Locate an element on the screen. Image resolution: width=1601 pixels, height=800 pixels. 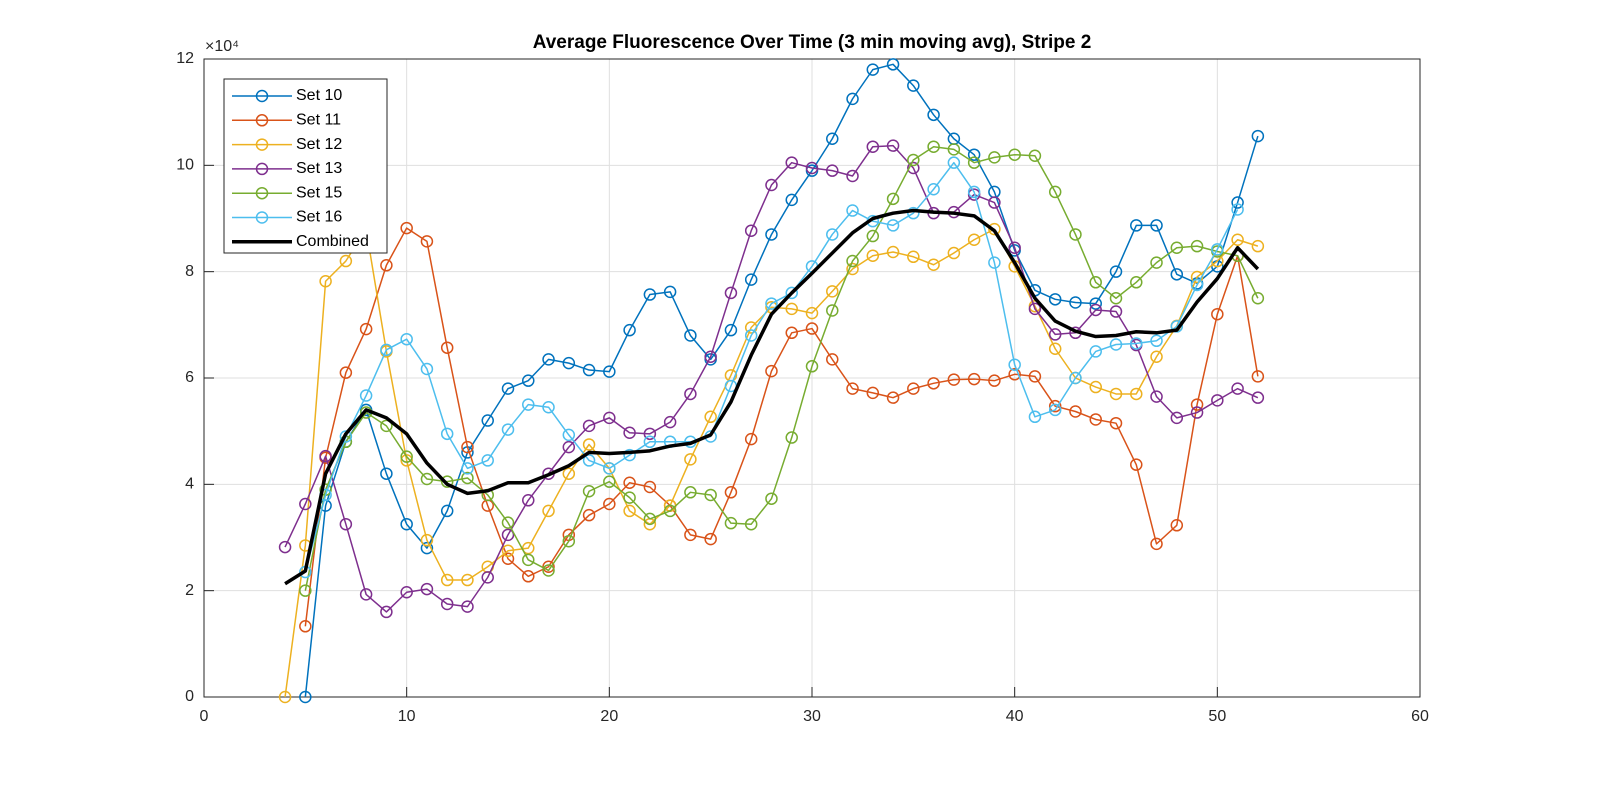
x-tick-label: 10 is located at coordinates (407, 716).